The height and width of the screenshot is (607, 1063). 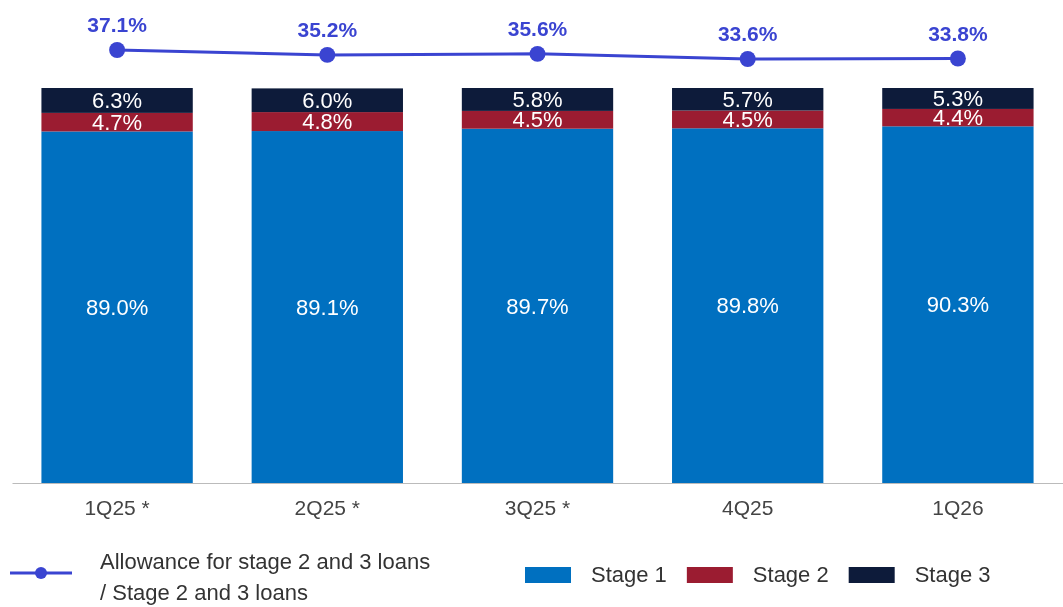 I want to click on data-label: 4.4%, so click(x=957, y=118).